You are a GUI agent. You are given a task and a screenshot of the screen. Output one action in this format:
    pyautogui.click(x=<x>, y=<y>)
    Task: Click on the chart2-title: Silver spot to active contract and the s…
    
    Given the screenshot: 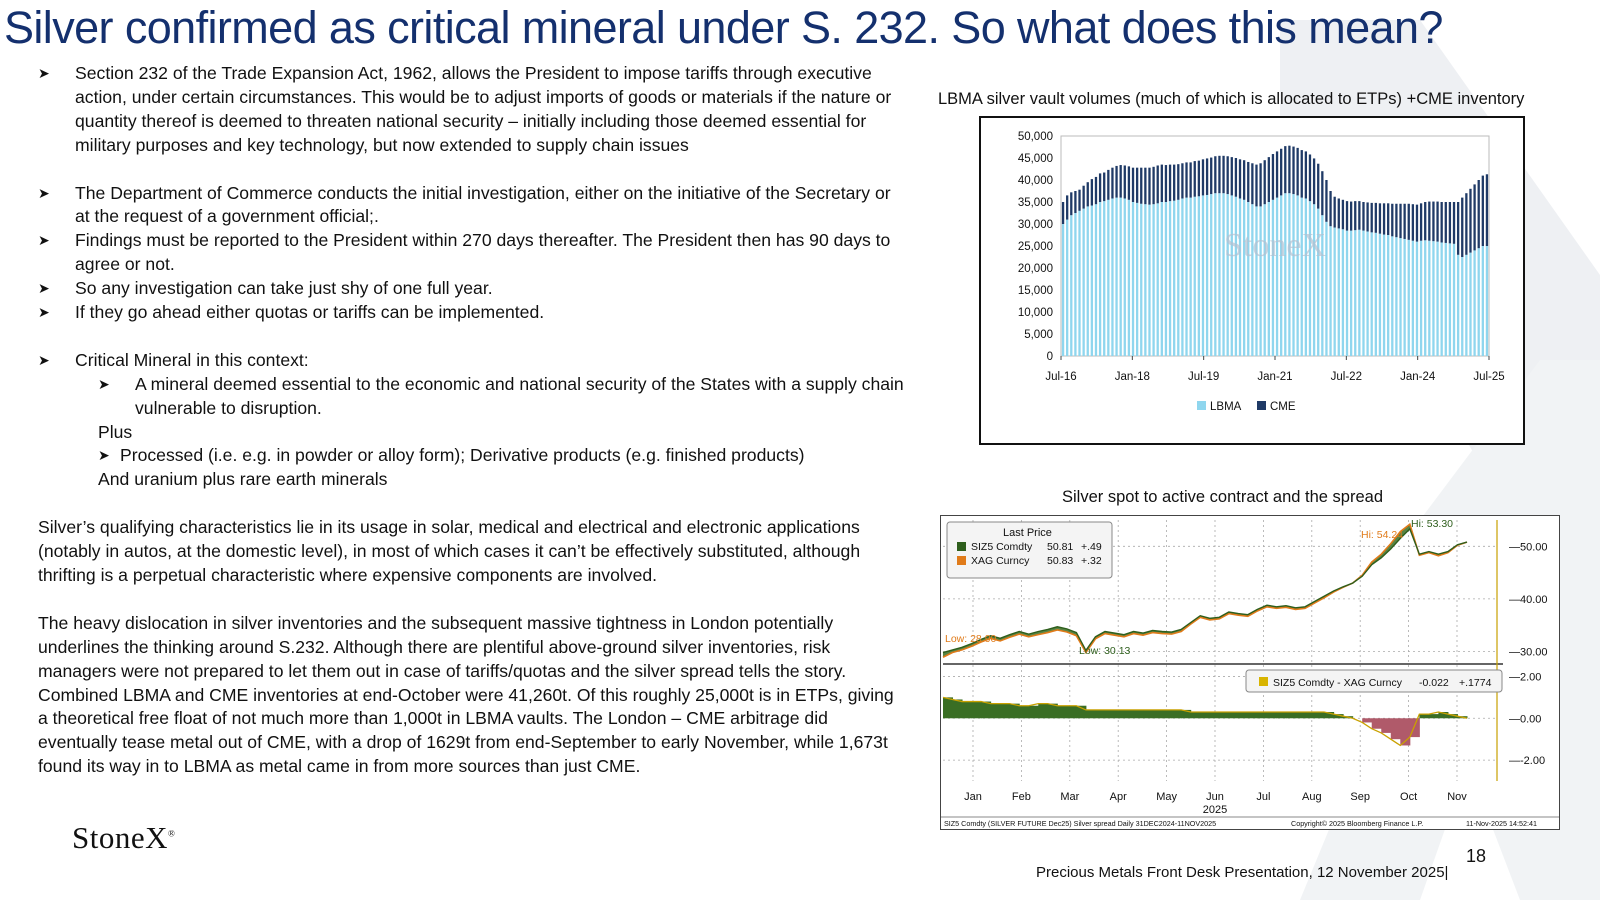 What is the action you would take?
    pyautogui.click(x=1223, y=497)
    